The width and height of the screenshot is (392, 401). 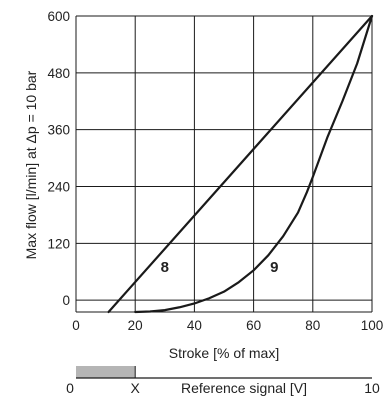 I want to click on reference-signal-bar: 0 X Reference signal [V] 10, so click(x=223, y=381).